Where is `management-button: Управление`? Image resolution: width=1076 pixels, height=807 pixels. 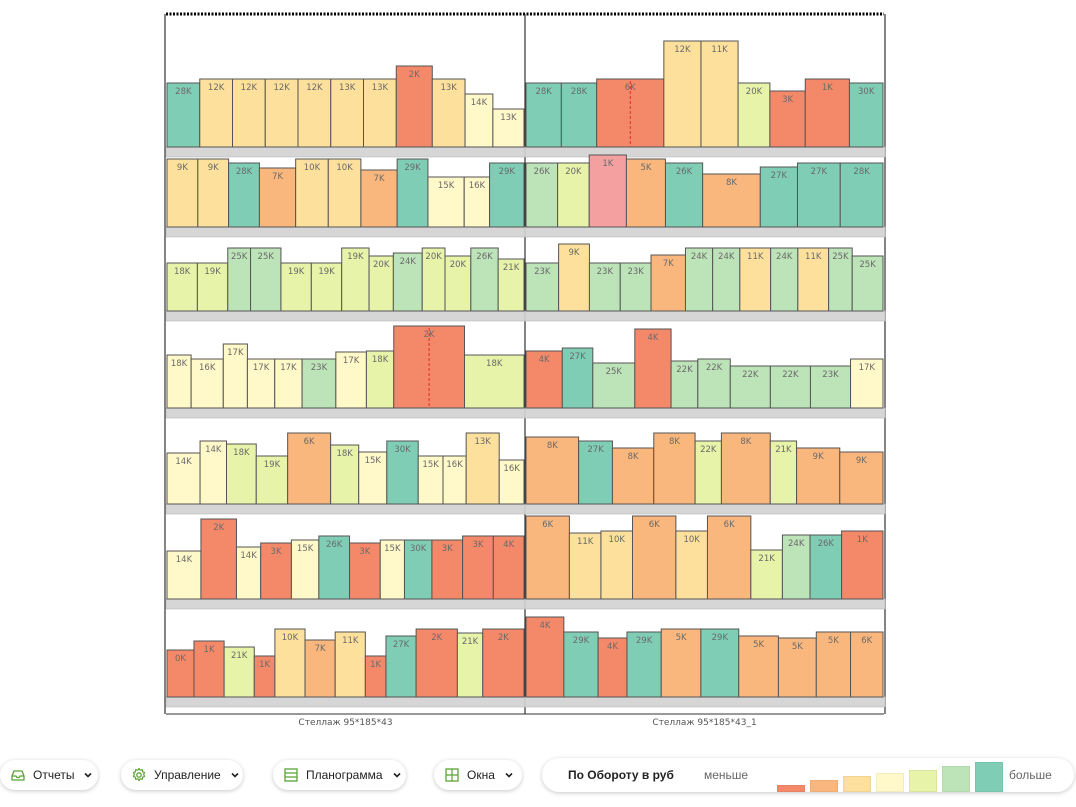
management-button: Управление is located at coordinates (182, 775).